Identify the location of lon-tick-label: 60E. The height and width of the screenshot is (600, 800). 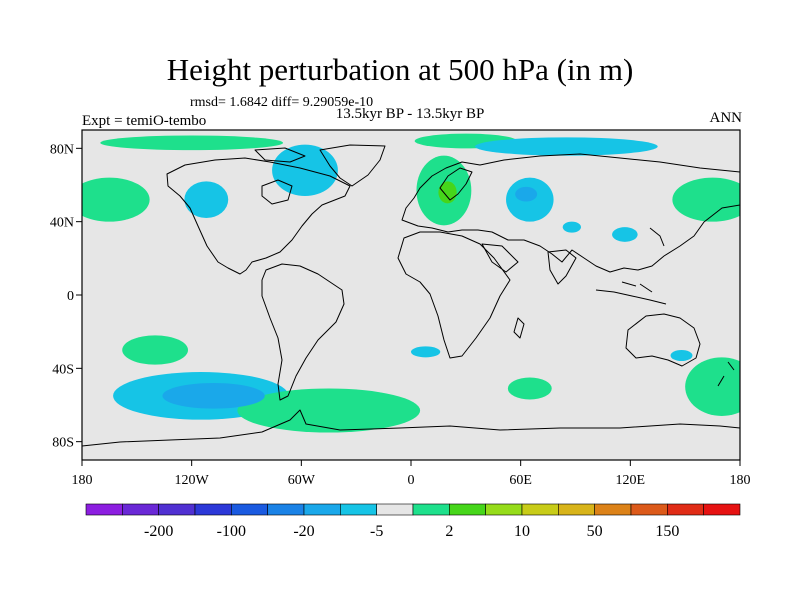
(520, 480).